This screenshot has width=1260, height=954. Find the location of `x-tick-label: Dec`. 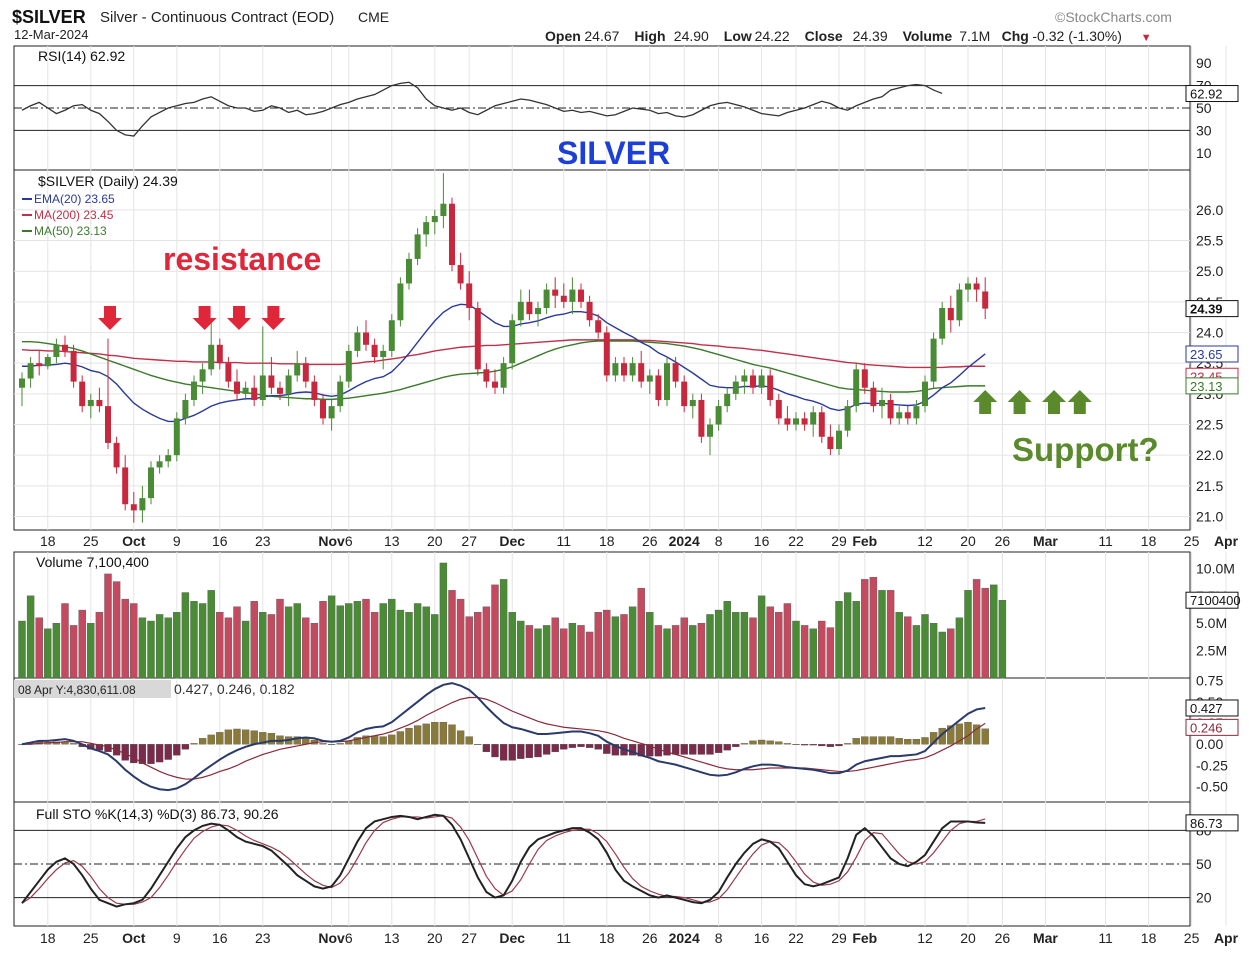

x-tick-label: Dec is located at coordinates (512, 541).